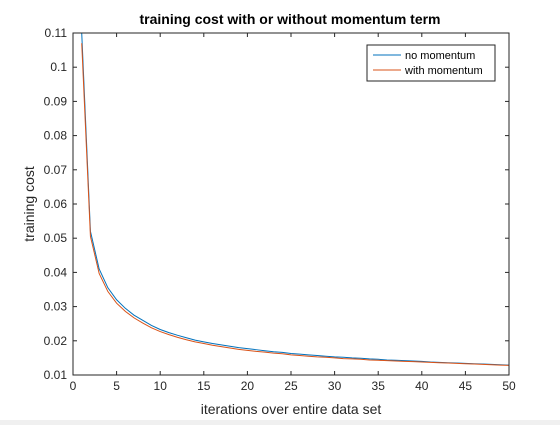 The image size is (560, 425). Describe the element at coordinates (56, 101) in the screenshot. I see `y-tick-label: 0.09` at that location.